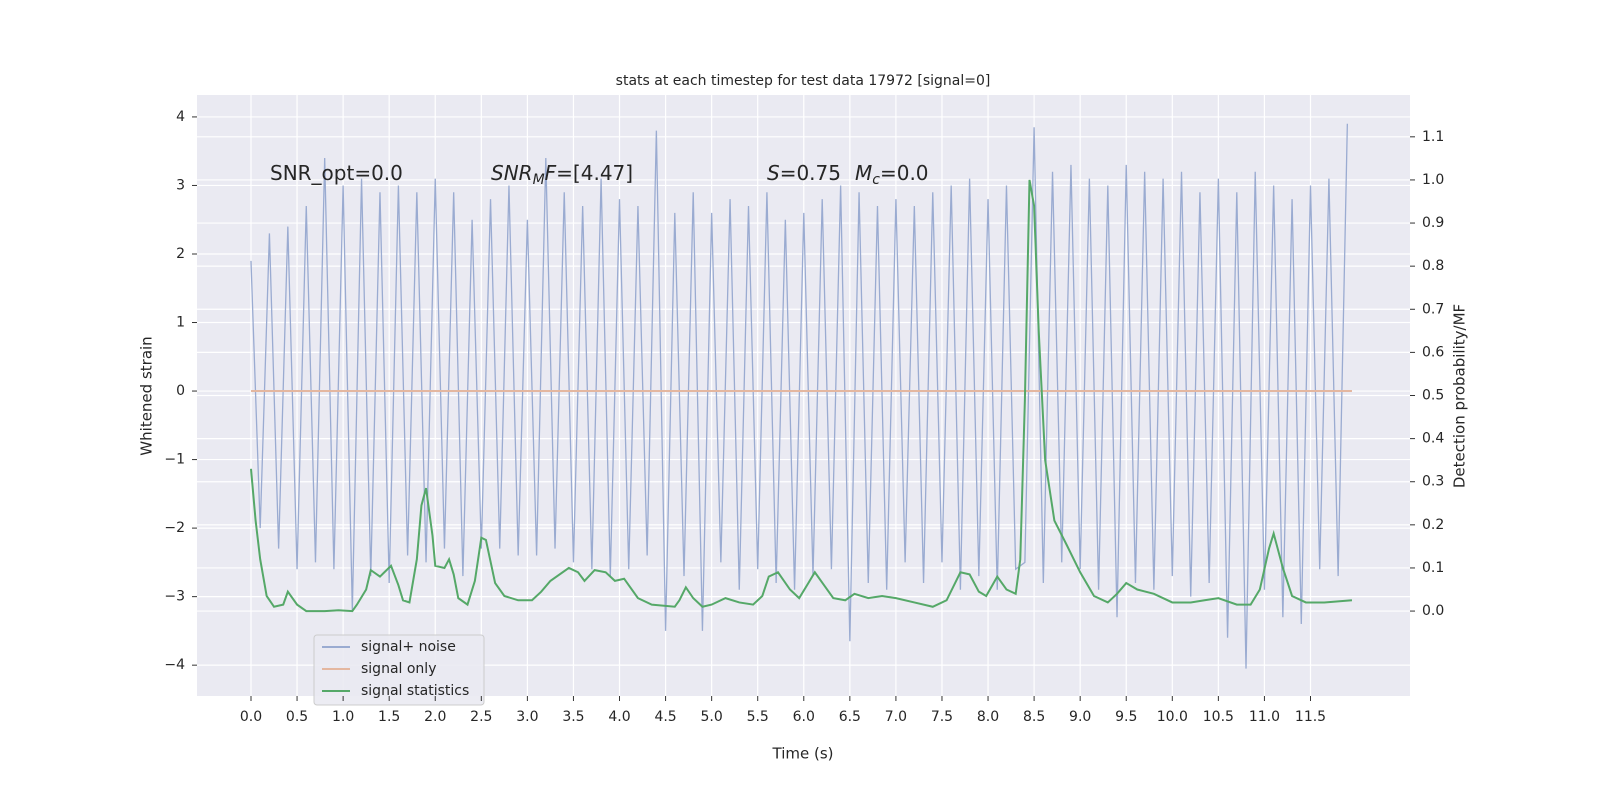  What do you see at coordinates (389, 717) in the screenshot?
I see `x-tick-label: 1.5` at bounding box center [389, 717].